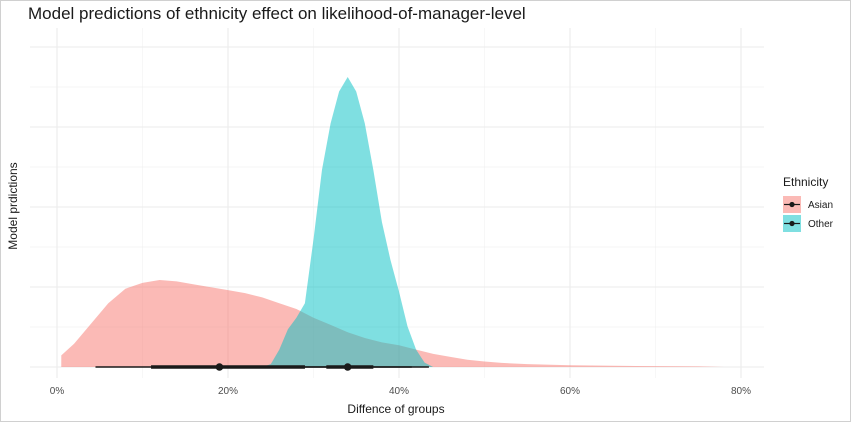 The image size is (851, 422). What do you see at coordinates (821, 224) in the screenshot?
I see `legend-label-other: Other` at bounding box center [821, 224].